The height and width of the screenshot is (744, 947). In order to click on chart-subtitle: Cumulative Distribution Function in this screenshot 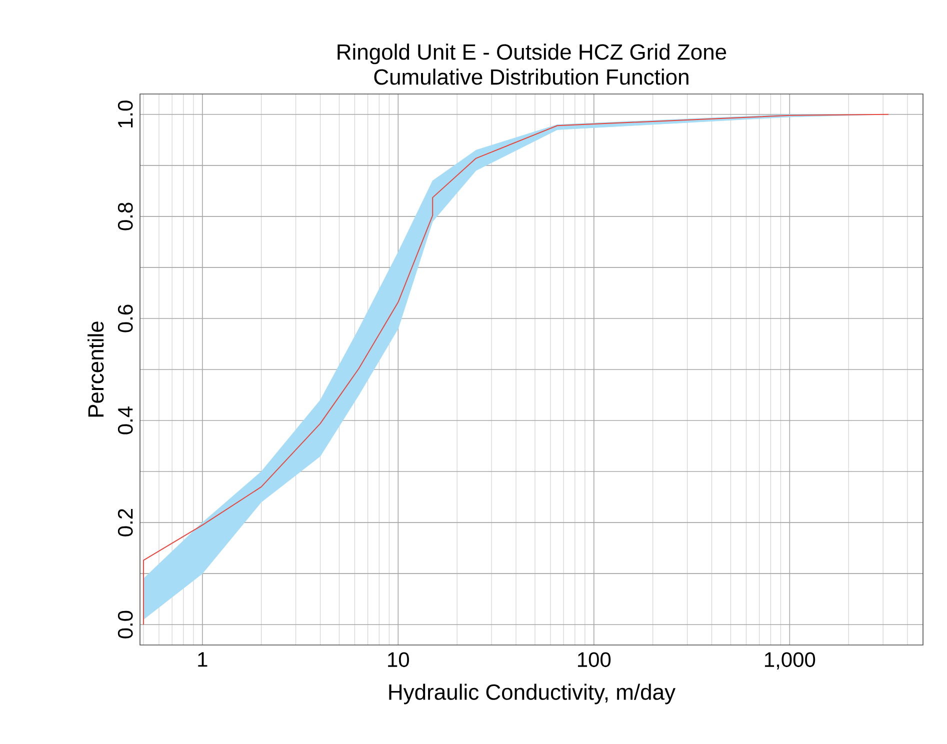, I will do `click(531, 76)`.